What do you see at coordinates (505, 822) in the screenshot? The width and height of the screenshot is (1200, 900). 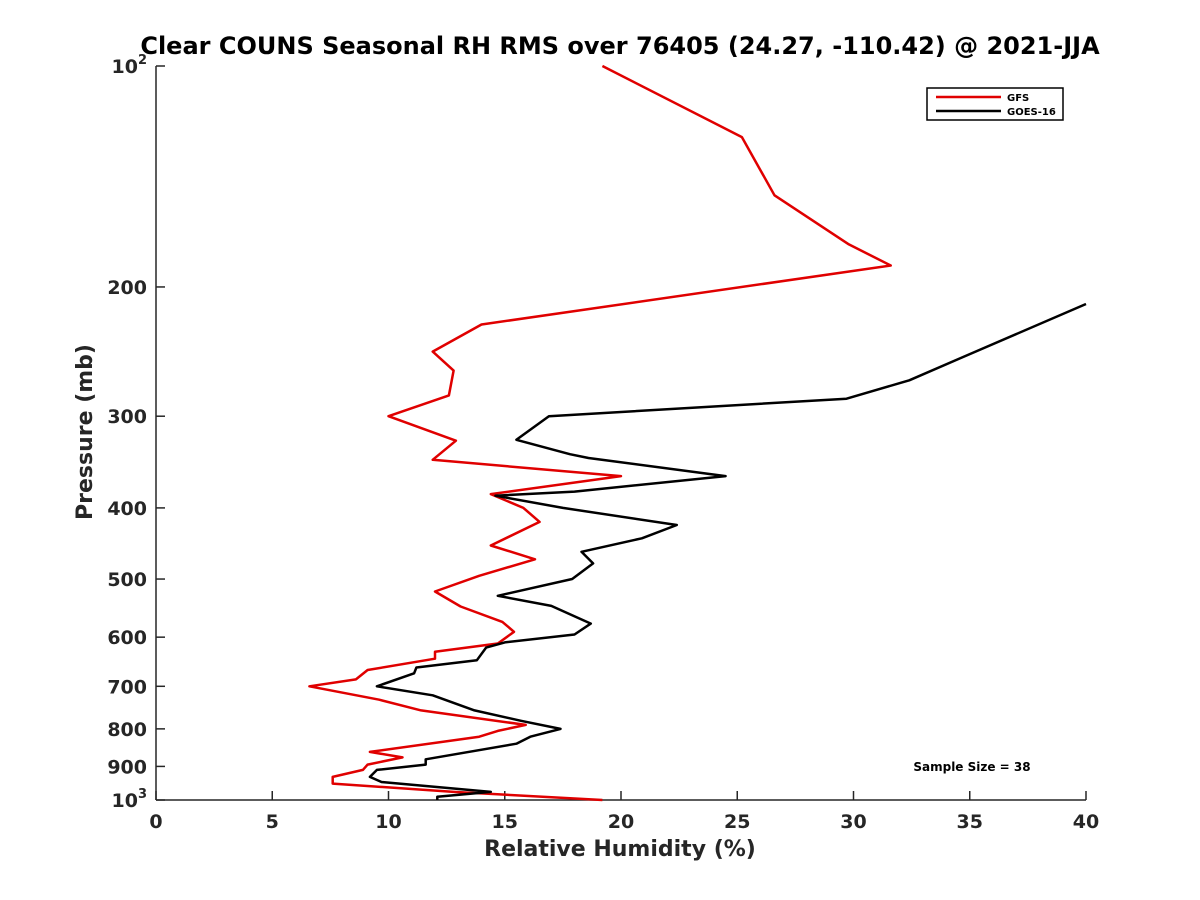 I see `x-tick-label: 15` at bounding box center [505, 822].